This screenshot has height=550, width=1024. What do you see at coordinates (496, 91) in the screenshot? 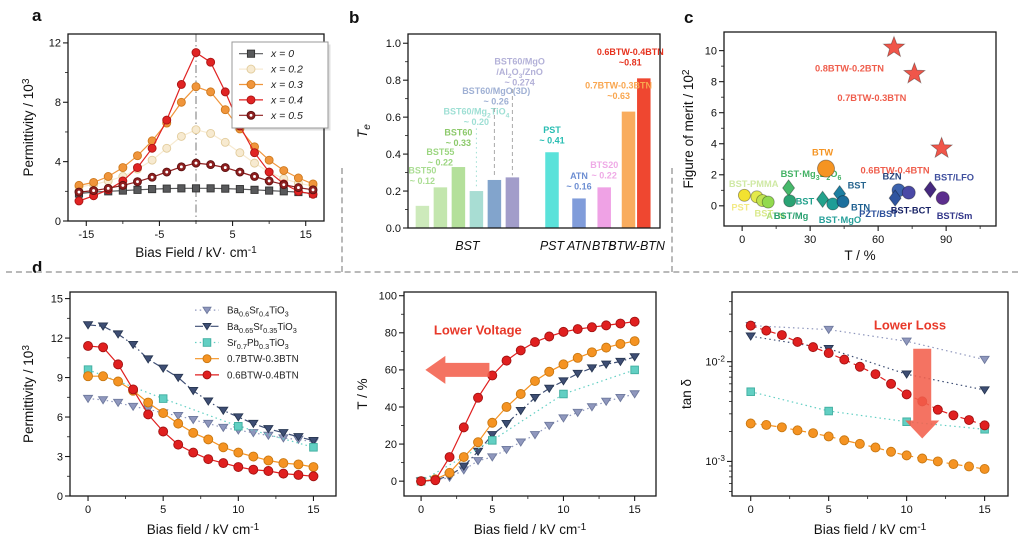
I see `svg-text: BST60/MgO(3D)` at bounding box center [496, 91].